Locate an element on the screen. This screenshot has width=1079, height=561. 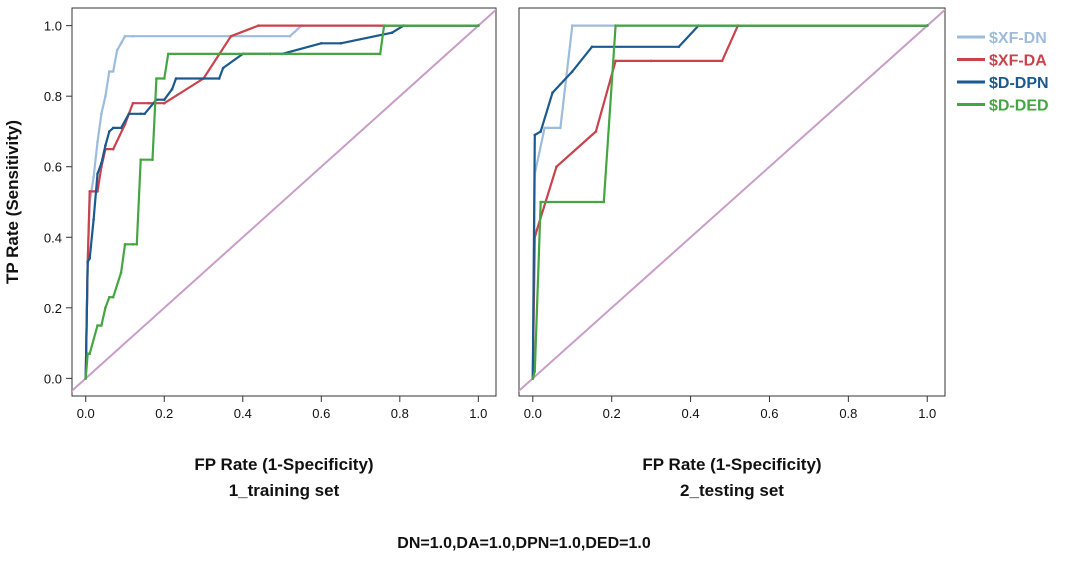
training-y-tick-label: 1.0 is located at coordinates (53, 26).